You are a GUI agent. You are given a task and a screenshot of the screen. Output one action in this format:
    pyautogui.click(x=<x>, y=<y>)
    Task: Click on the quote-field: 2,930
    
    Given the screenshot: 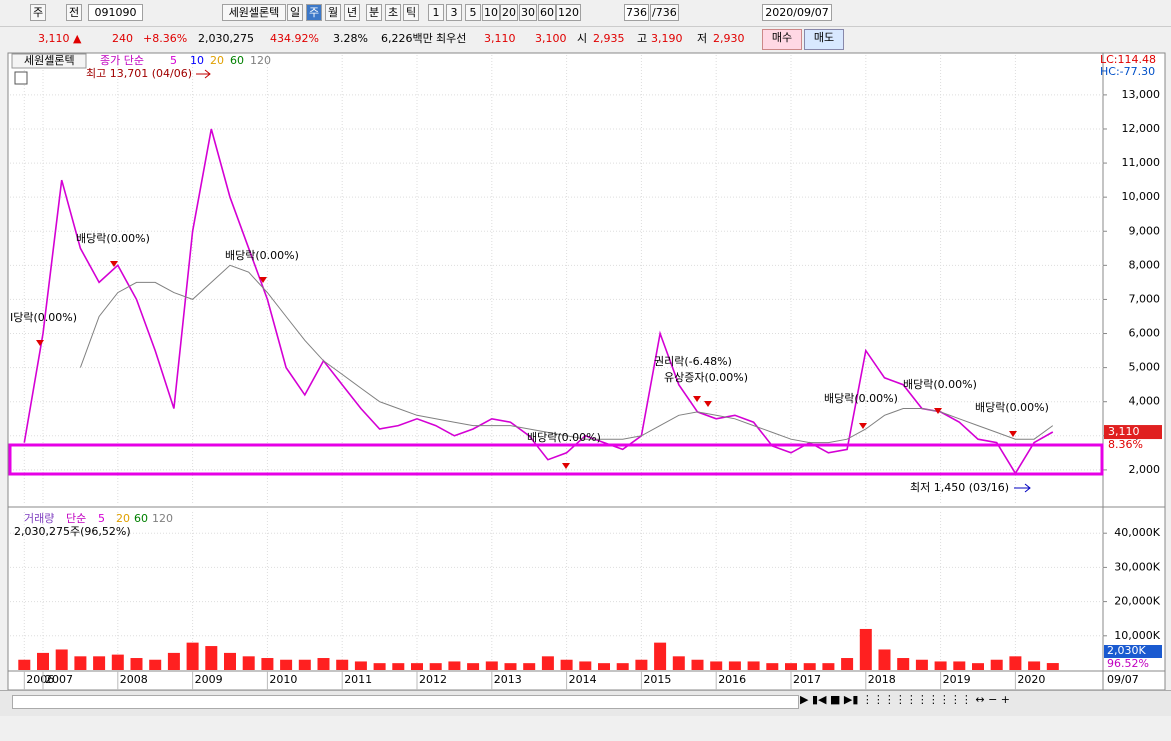 What is the action you would take?
    pyautogui.click(x=729, y=38)
    